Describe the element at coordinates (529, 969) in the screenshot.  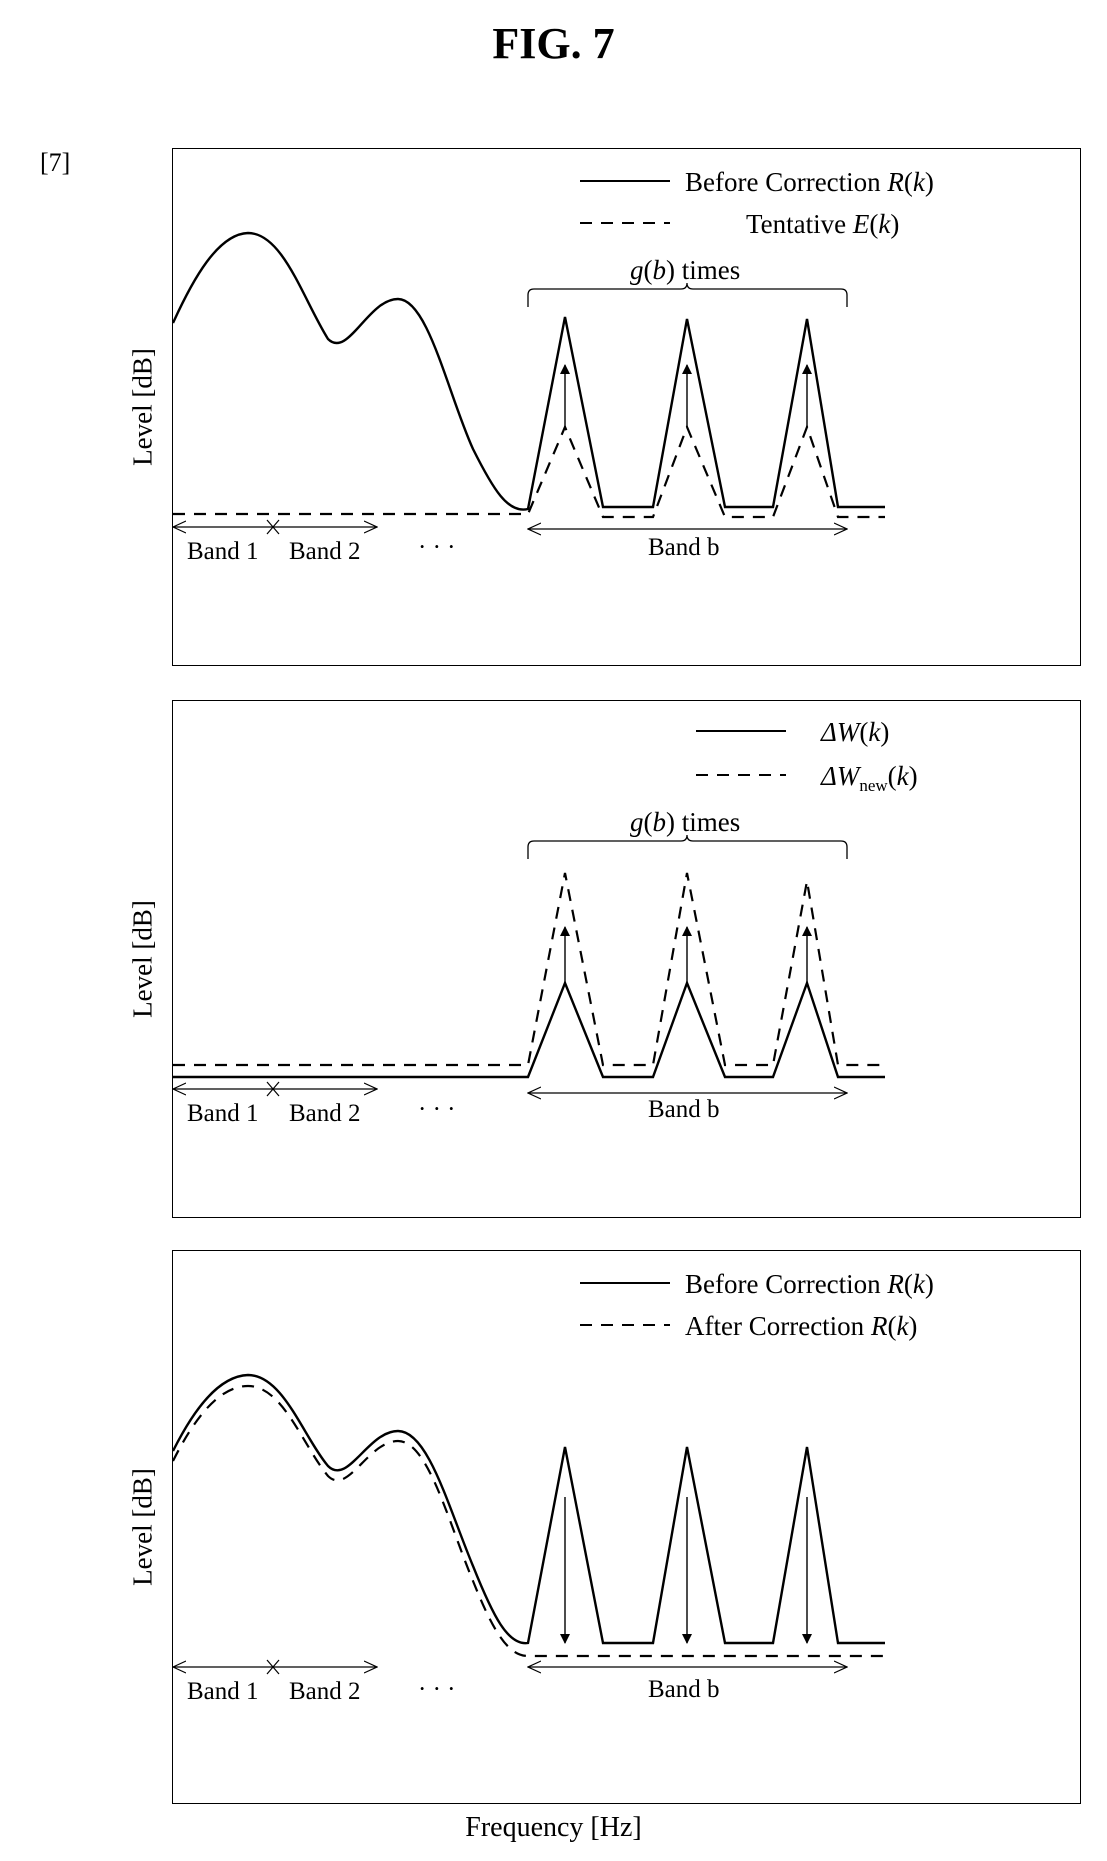
I see `delta-w-new-curve` at that location.